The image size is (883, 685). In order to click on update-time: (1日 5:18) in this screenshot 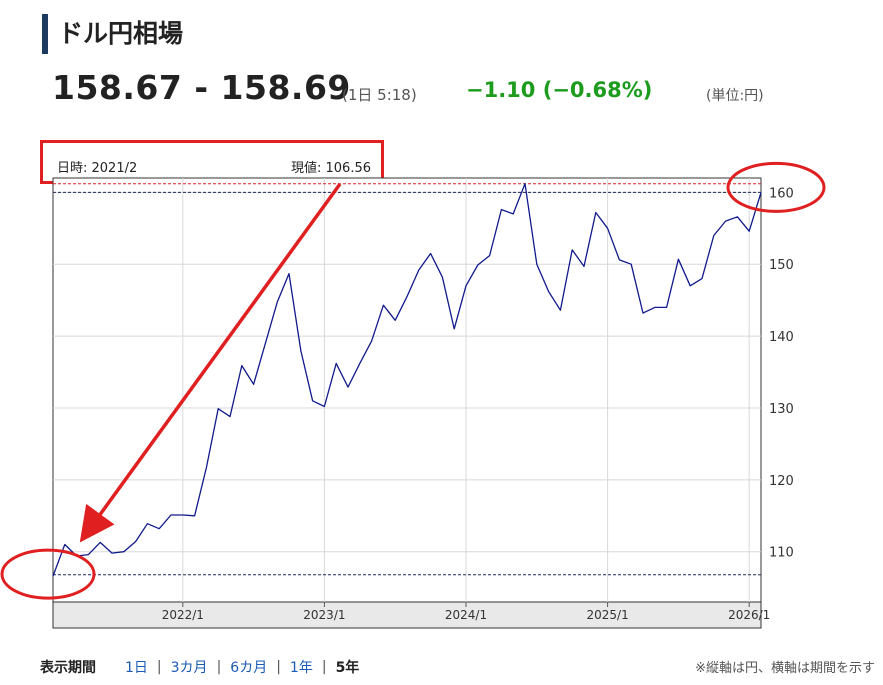, I will do `click(379, 95)`.